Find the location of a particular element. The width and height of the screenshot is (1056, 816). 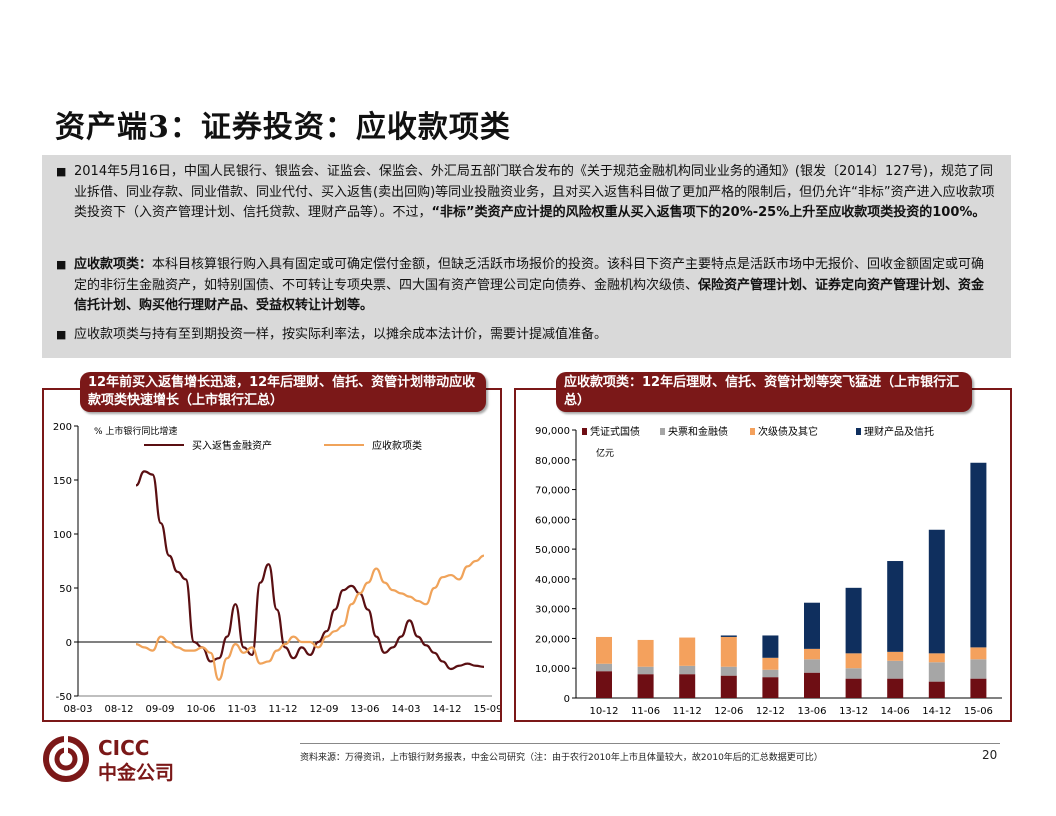

legend-label: 理财产品及信托 is located at coordinates (899, 431).